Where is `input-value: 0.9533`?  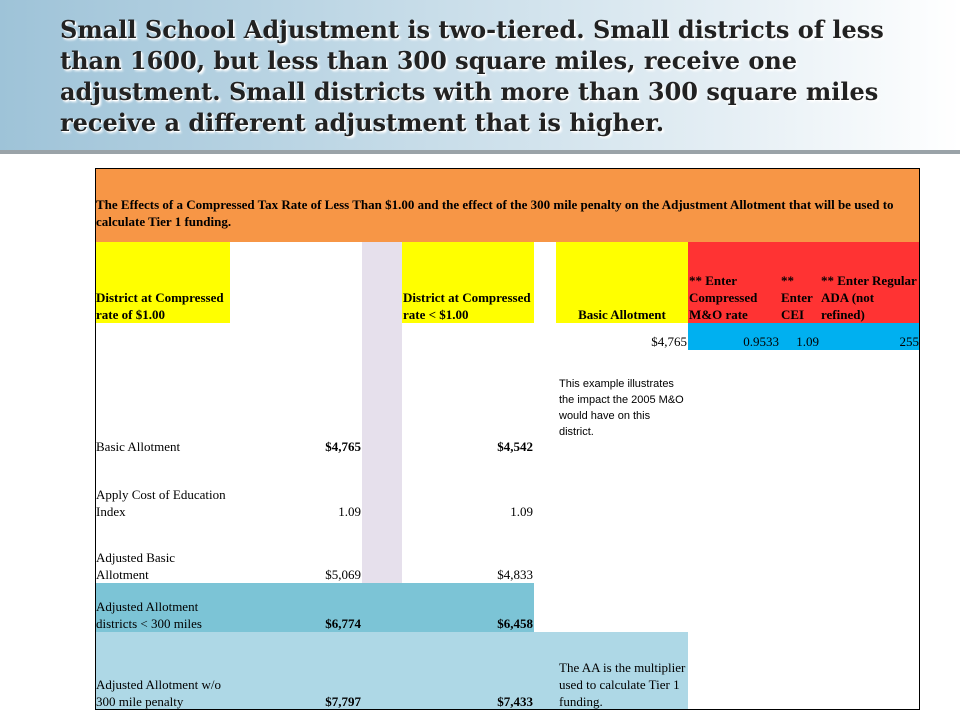 input-value: 0.9533 is located at coordinates (761, 341).